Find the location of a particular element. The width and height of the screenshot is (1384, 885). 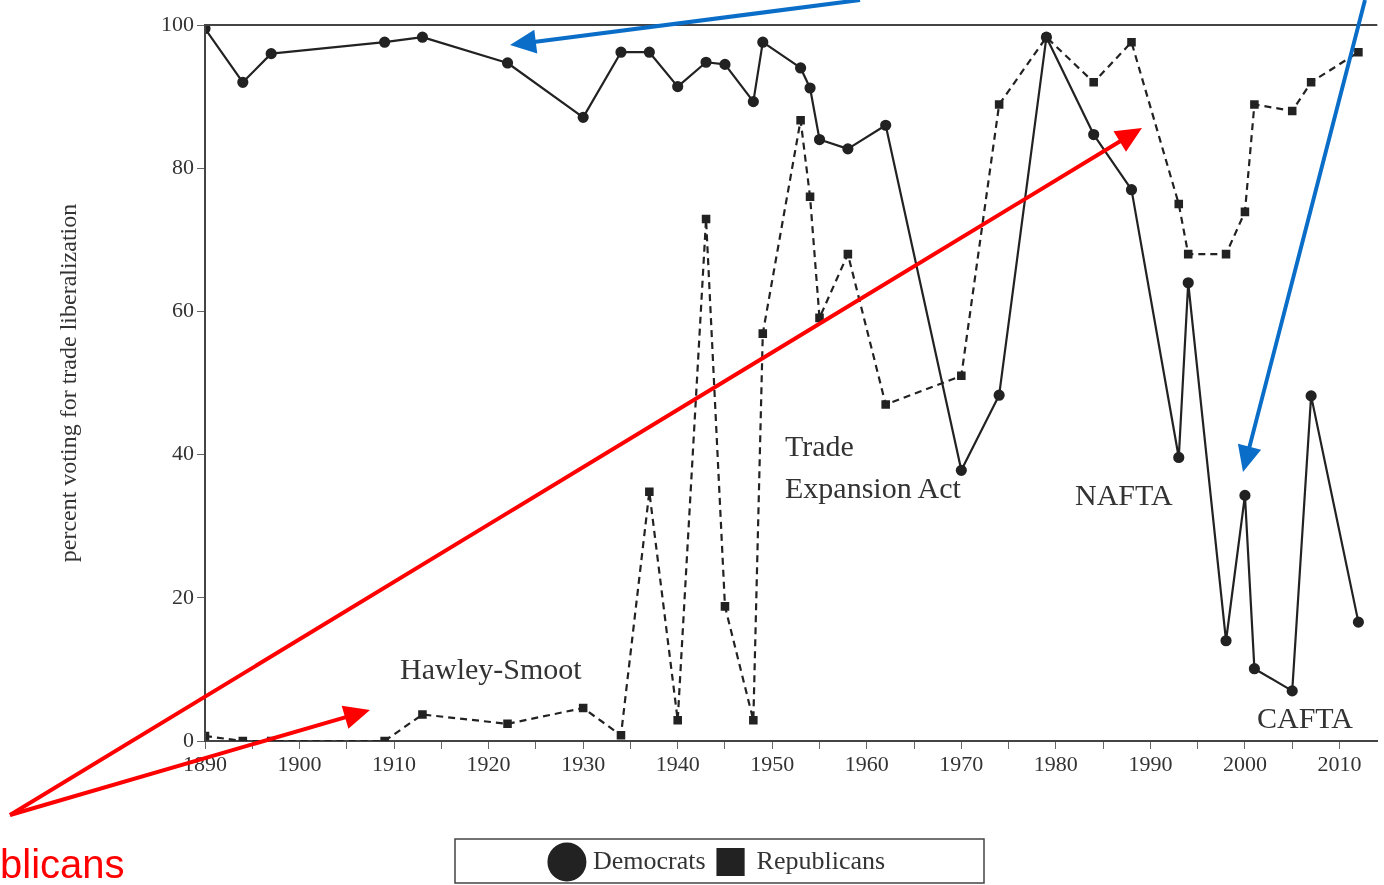

annotation: NAFTA is located at coordinates (1124, 495).